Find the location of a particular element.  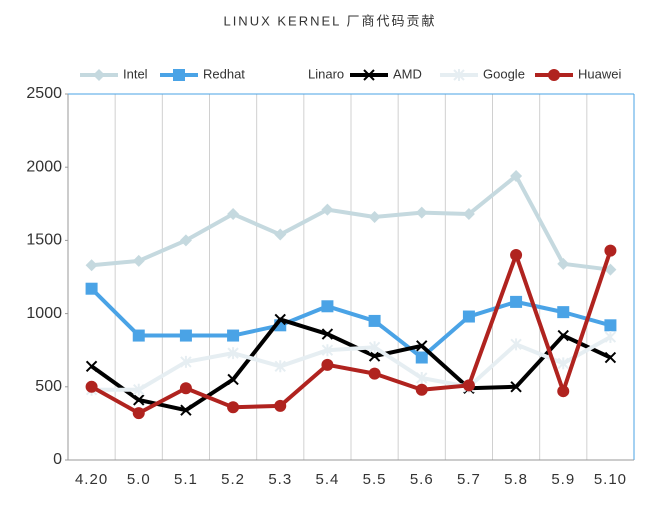

y-tick-label: 0 is located at coordinates (57, 459).